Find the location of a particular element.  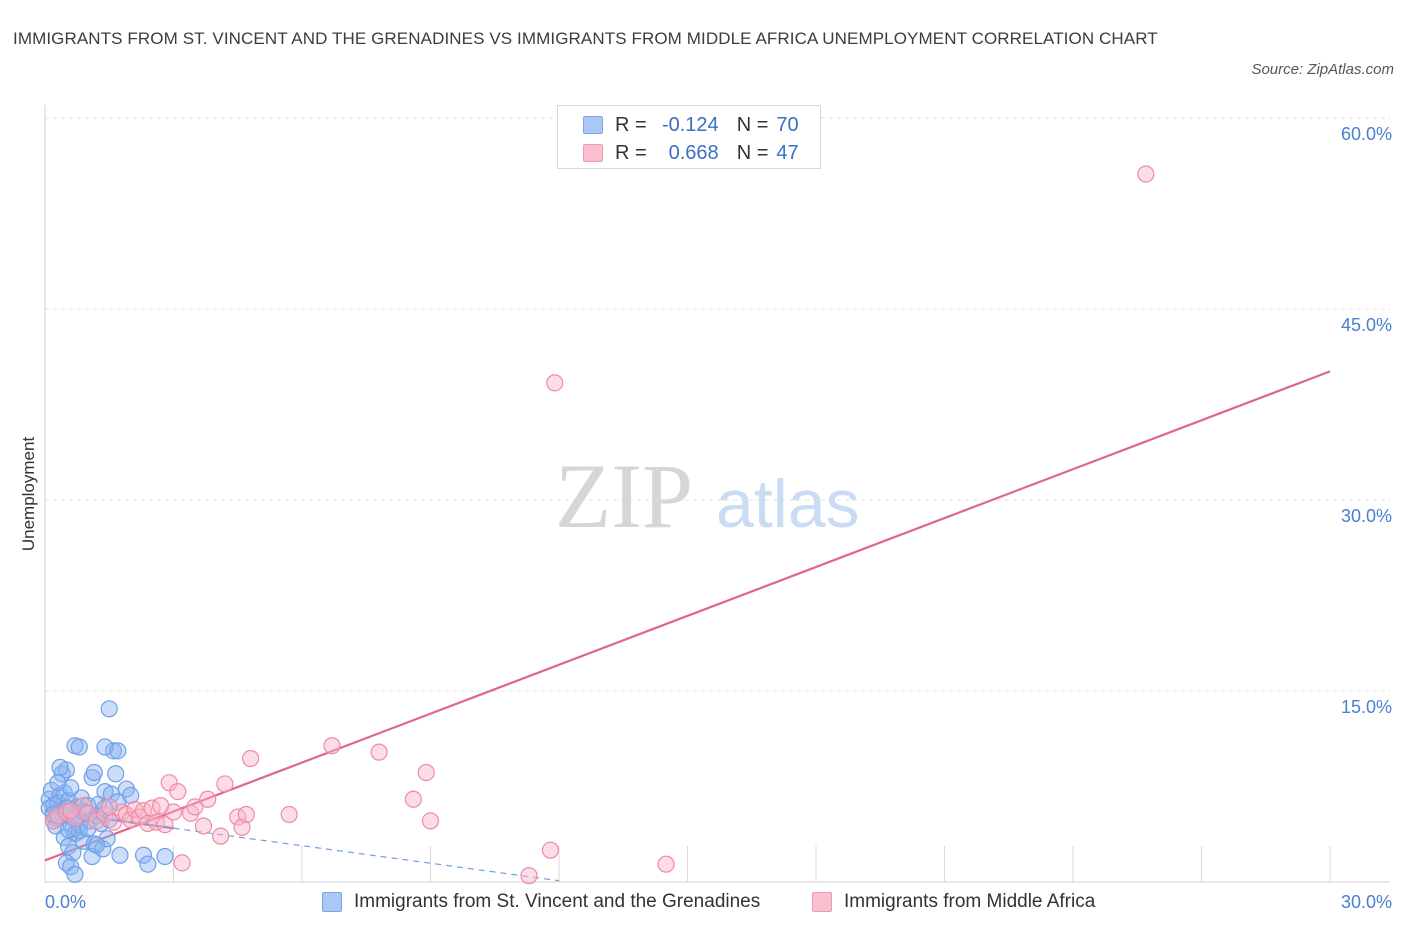

y-axis-title: Unemployment is located at coordinates (28, 494).